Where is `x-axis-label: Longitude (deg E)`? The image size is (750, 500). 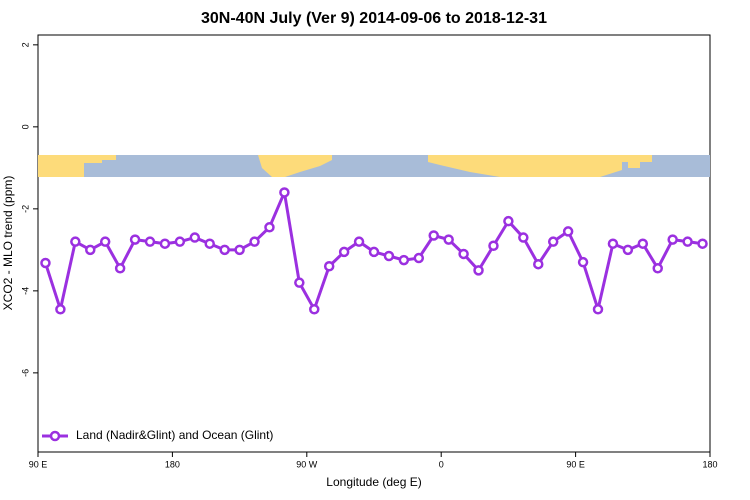 x-axis-label: Longitude (deg E) is located at coordinates (373, 482).